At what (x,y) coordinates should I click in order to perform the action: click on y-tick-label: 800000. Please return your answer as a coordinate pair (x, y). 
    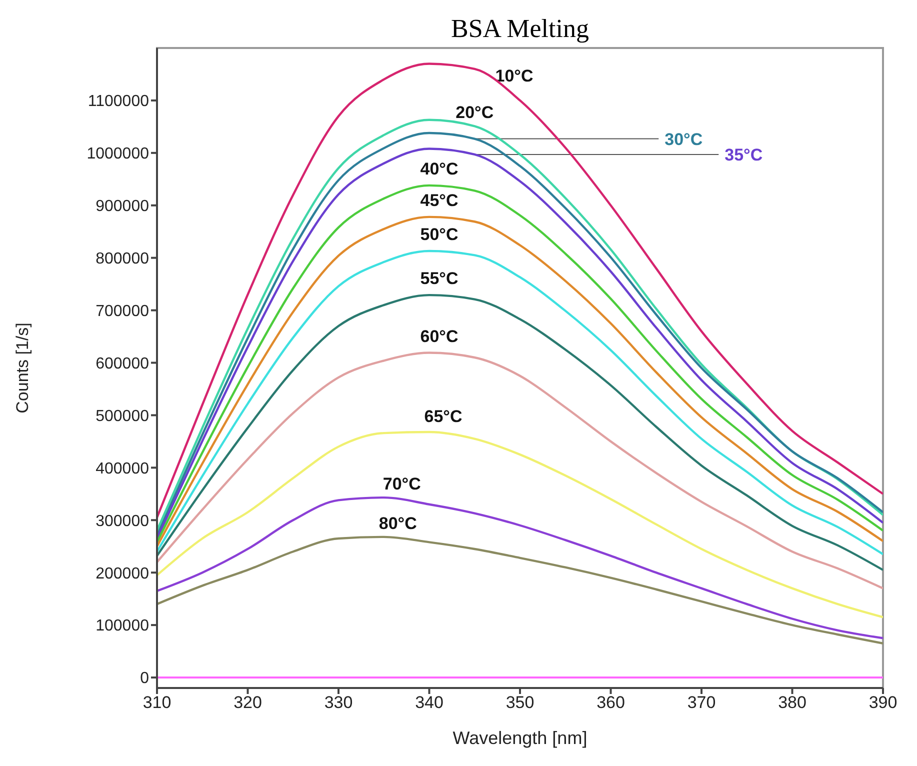
    Looking at the image, I should click on (123, 259).